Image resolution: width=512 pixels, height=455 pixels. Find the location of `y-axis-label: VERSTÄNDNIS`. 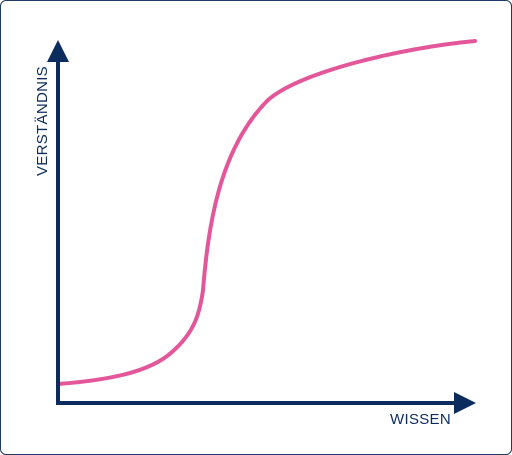

y-axis-label: VERSTÄNDNIS is located at coordinates (42, 121).